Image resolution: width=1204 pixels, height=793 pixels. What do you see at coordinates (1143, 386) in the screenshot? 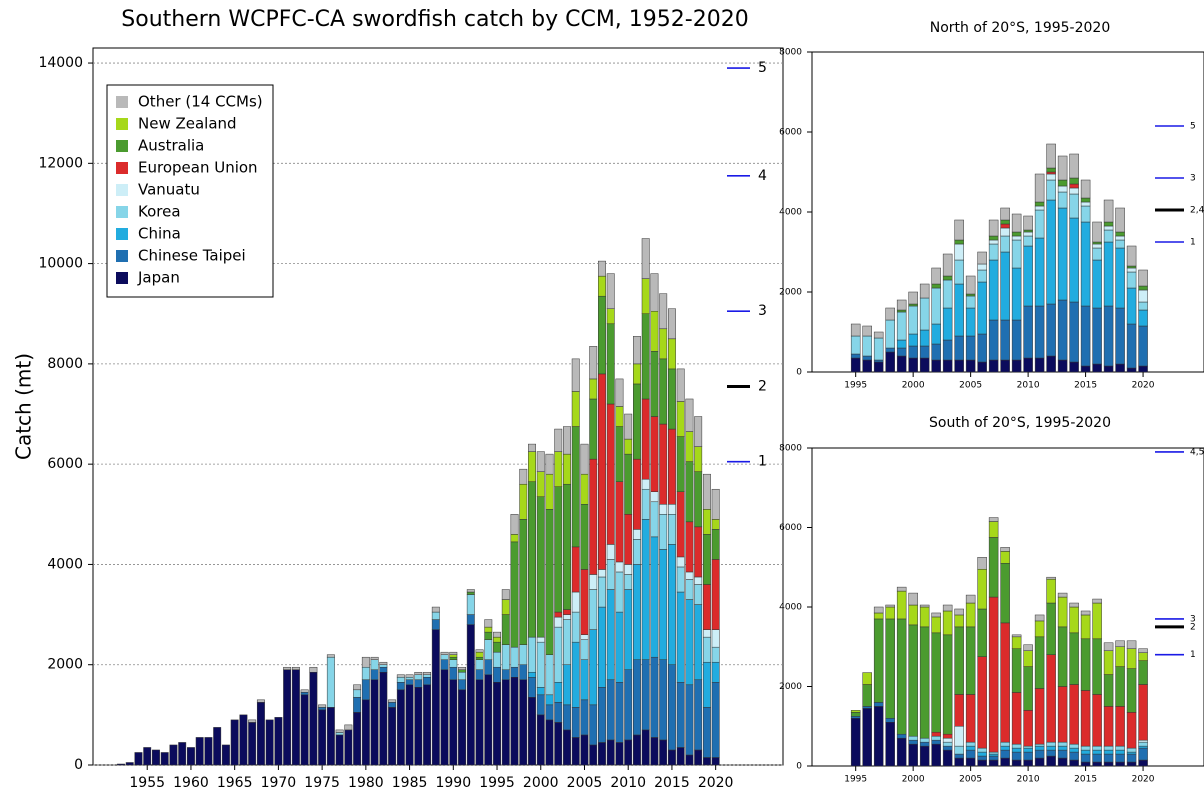
I see `x-tick-label: 2020` at bounding box center [1143, 386].